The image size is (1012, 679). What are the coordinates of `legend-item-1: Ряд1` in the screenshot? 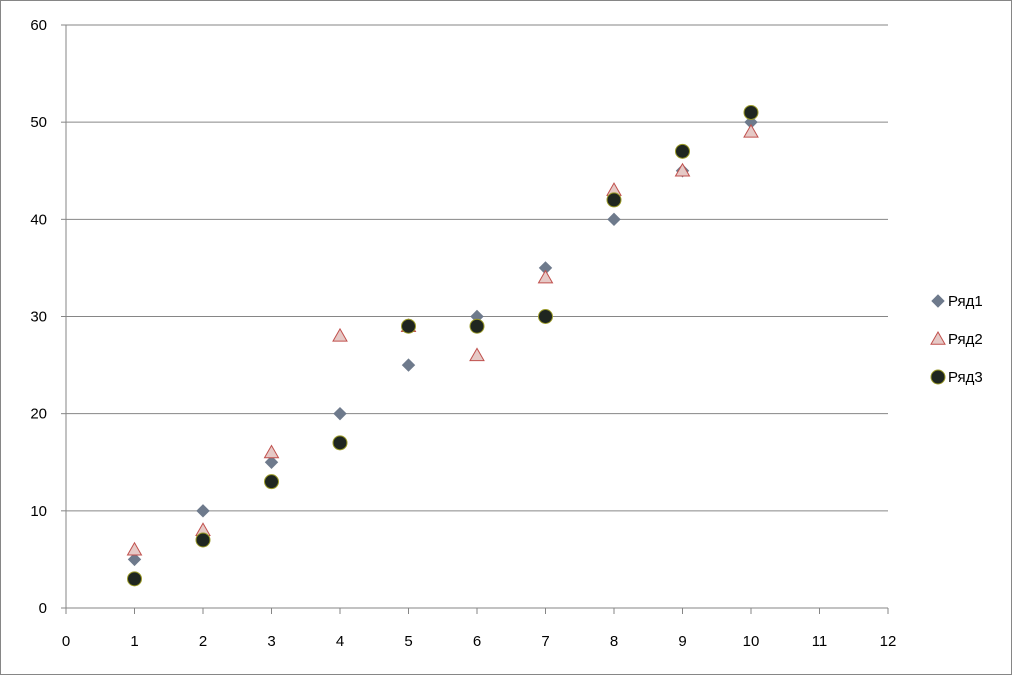 It's located at (957, 301).